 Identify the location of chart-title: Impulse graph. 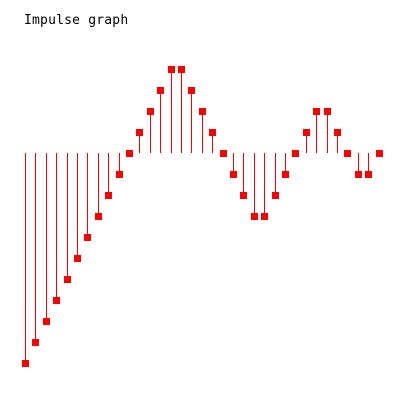
(76, 20).